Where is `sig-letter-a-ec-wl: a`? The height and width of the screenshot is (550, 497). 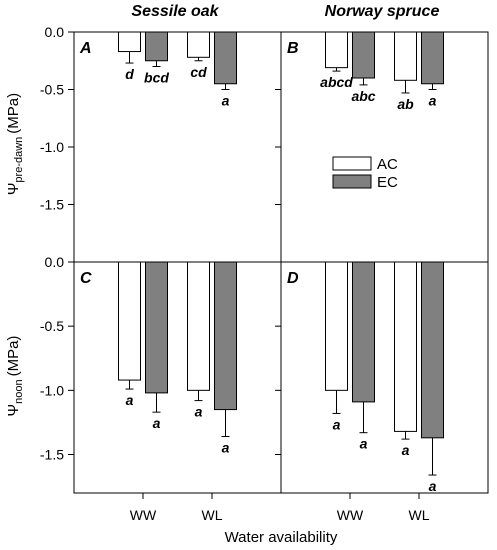 sig-letter-a-ec-wl: a is located at coordinates (226, 101).